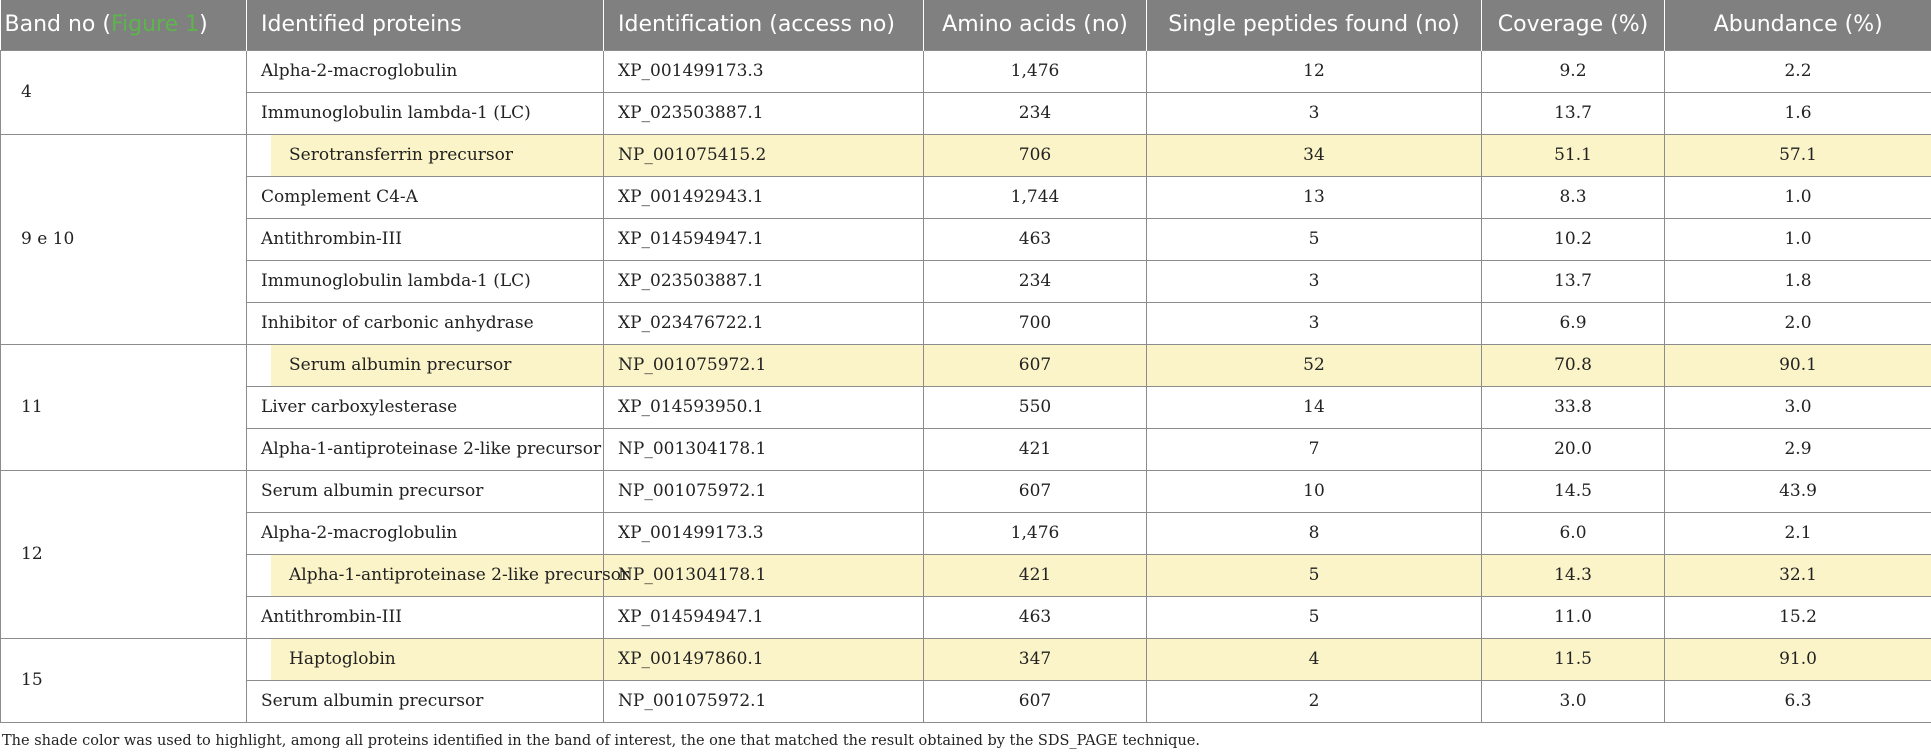 The width and height of the screenshot is (1931, 755). I want to click on header-identified-proteins: Identified proteins, so click(425, 25).